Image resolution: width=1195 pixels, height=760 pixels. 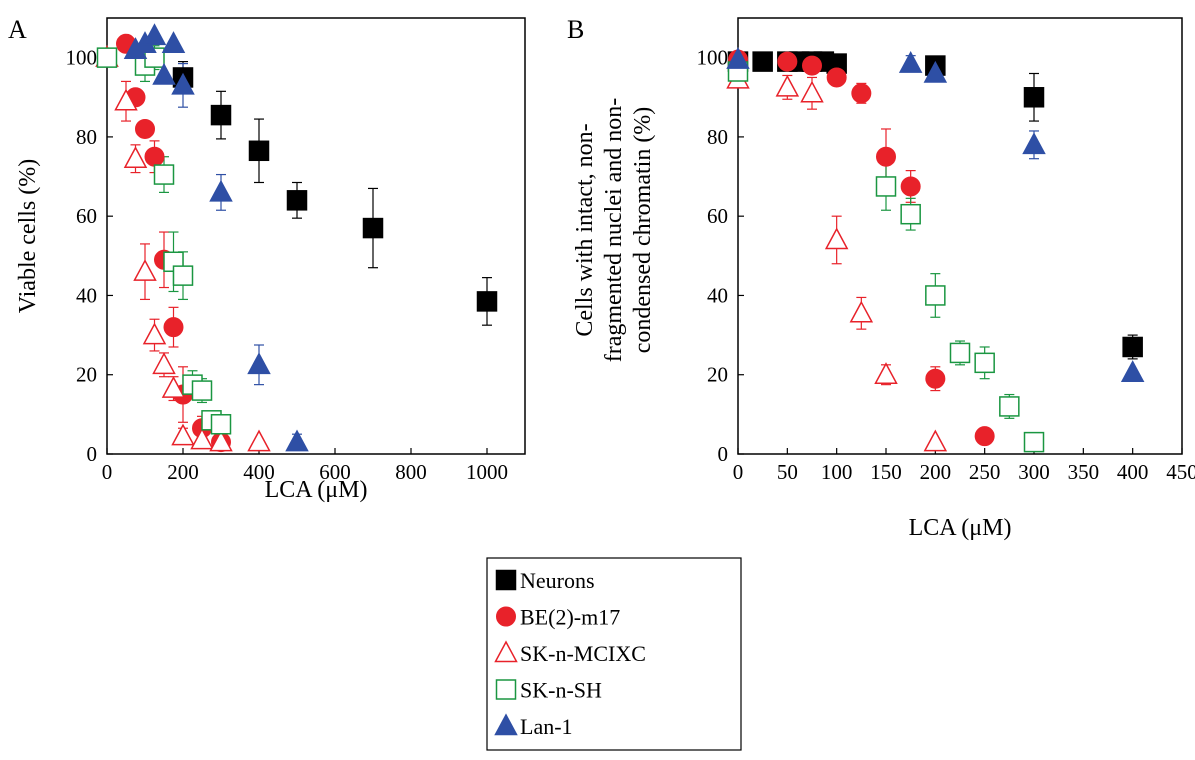 What do you see at coordinates (487, 472) in the screenshot?
I see `panel-a-x-tick-label: 1000` at bounding box center [487, 472].